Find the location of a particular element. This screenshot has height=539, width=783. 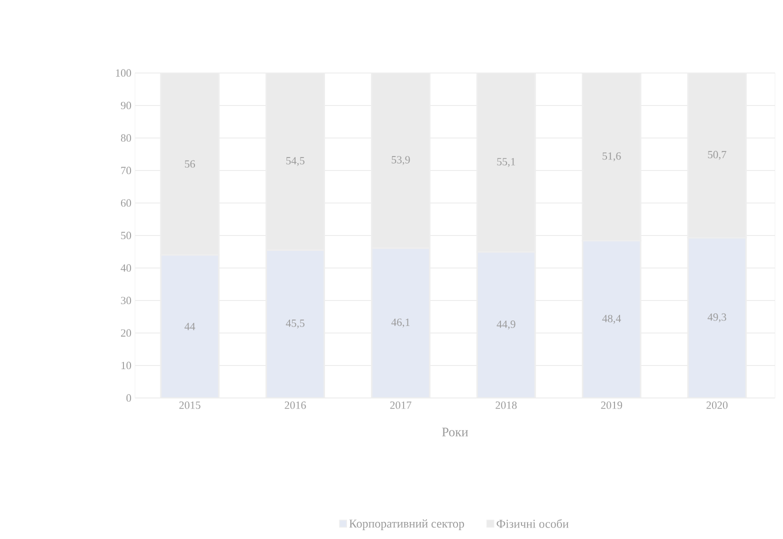

data-label: 55,1 is located at coordinates (506, 162).